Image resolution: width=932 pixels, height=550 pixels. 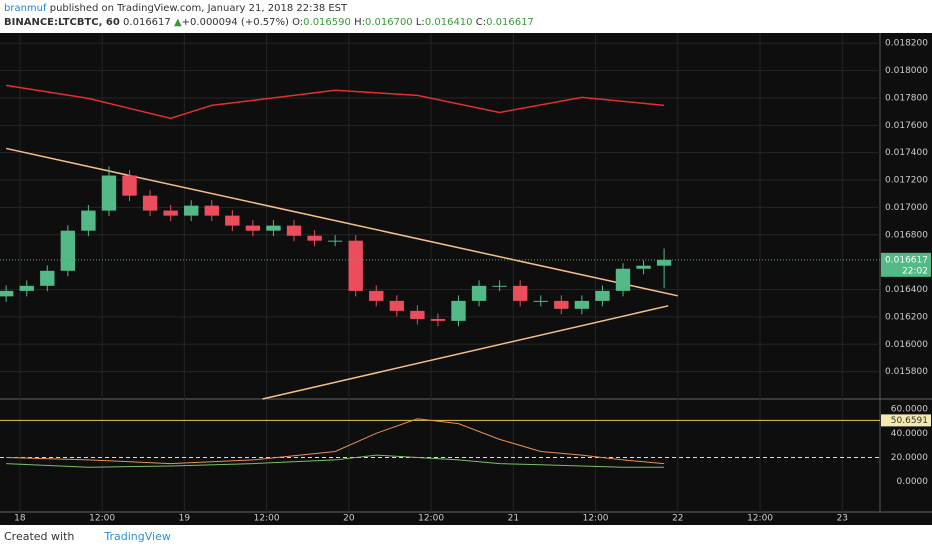 I want to click on current-label: 50.6591, so click(x=909, y=421).